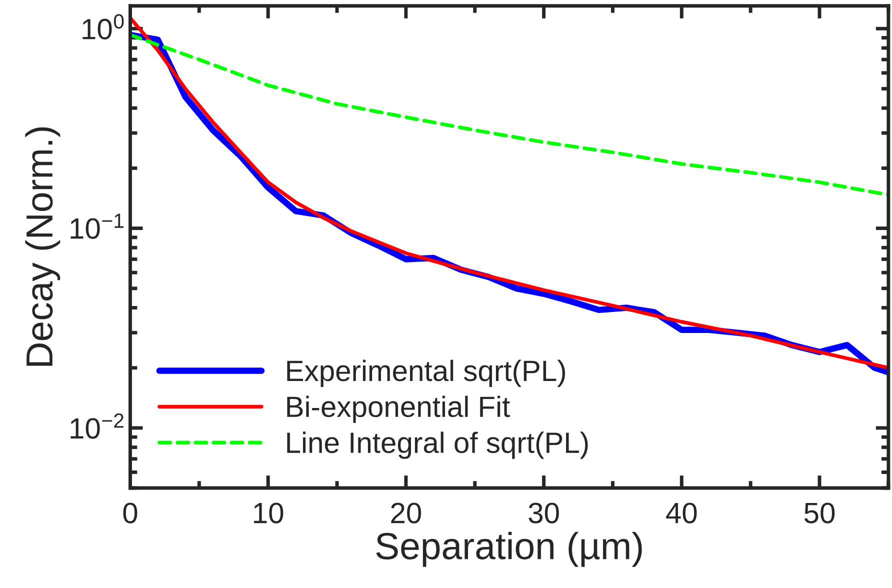  What do you see at coordinates (681, 513) in the screenshot?
I see `x-tick-label: 40` at bounding box center [681, 513].